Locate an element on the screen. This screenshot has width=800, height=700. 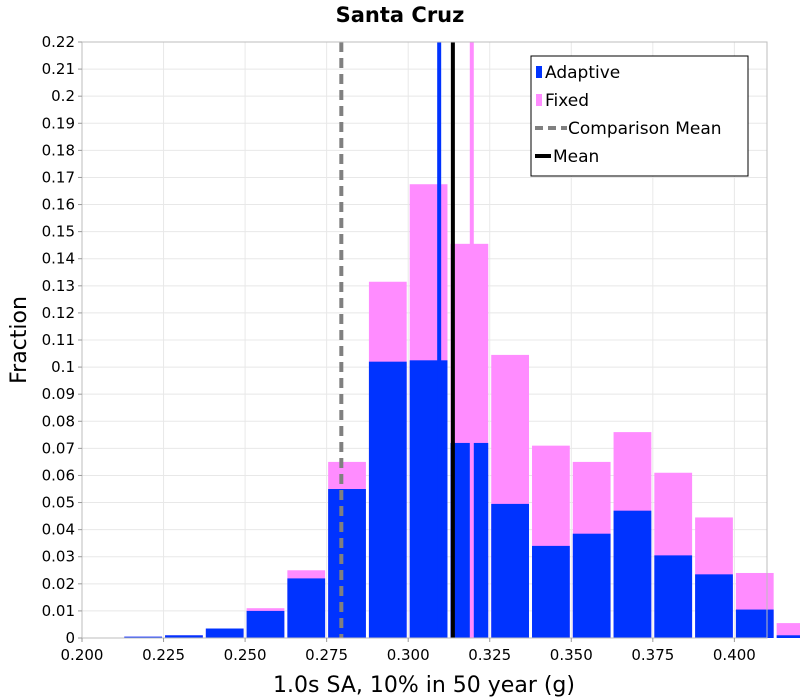
y-tick-label: 0.01 is located at coordinates (58, 611).